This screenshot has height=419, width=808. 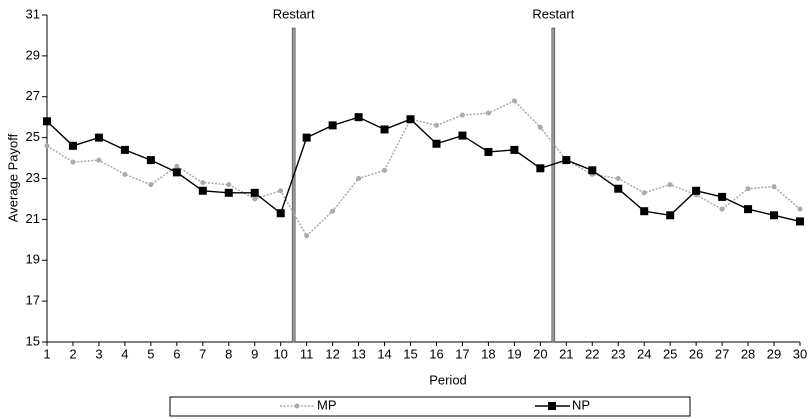 What do you see at coordinates (462, 353) in the screenshot?
I see `x-tick-label: 17` at bounding box center [462, 353].